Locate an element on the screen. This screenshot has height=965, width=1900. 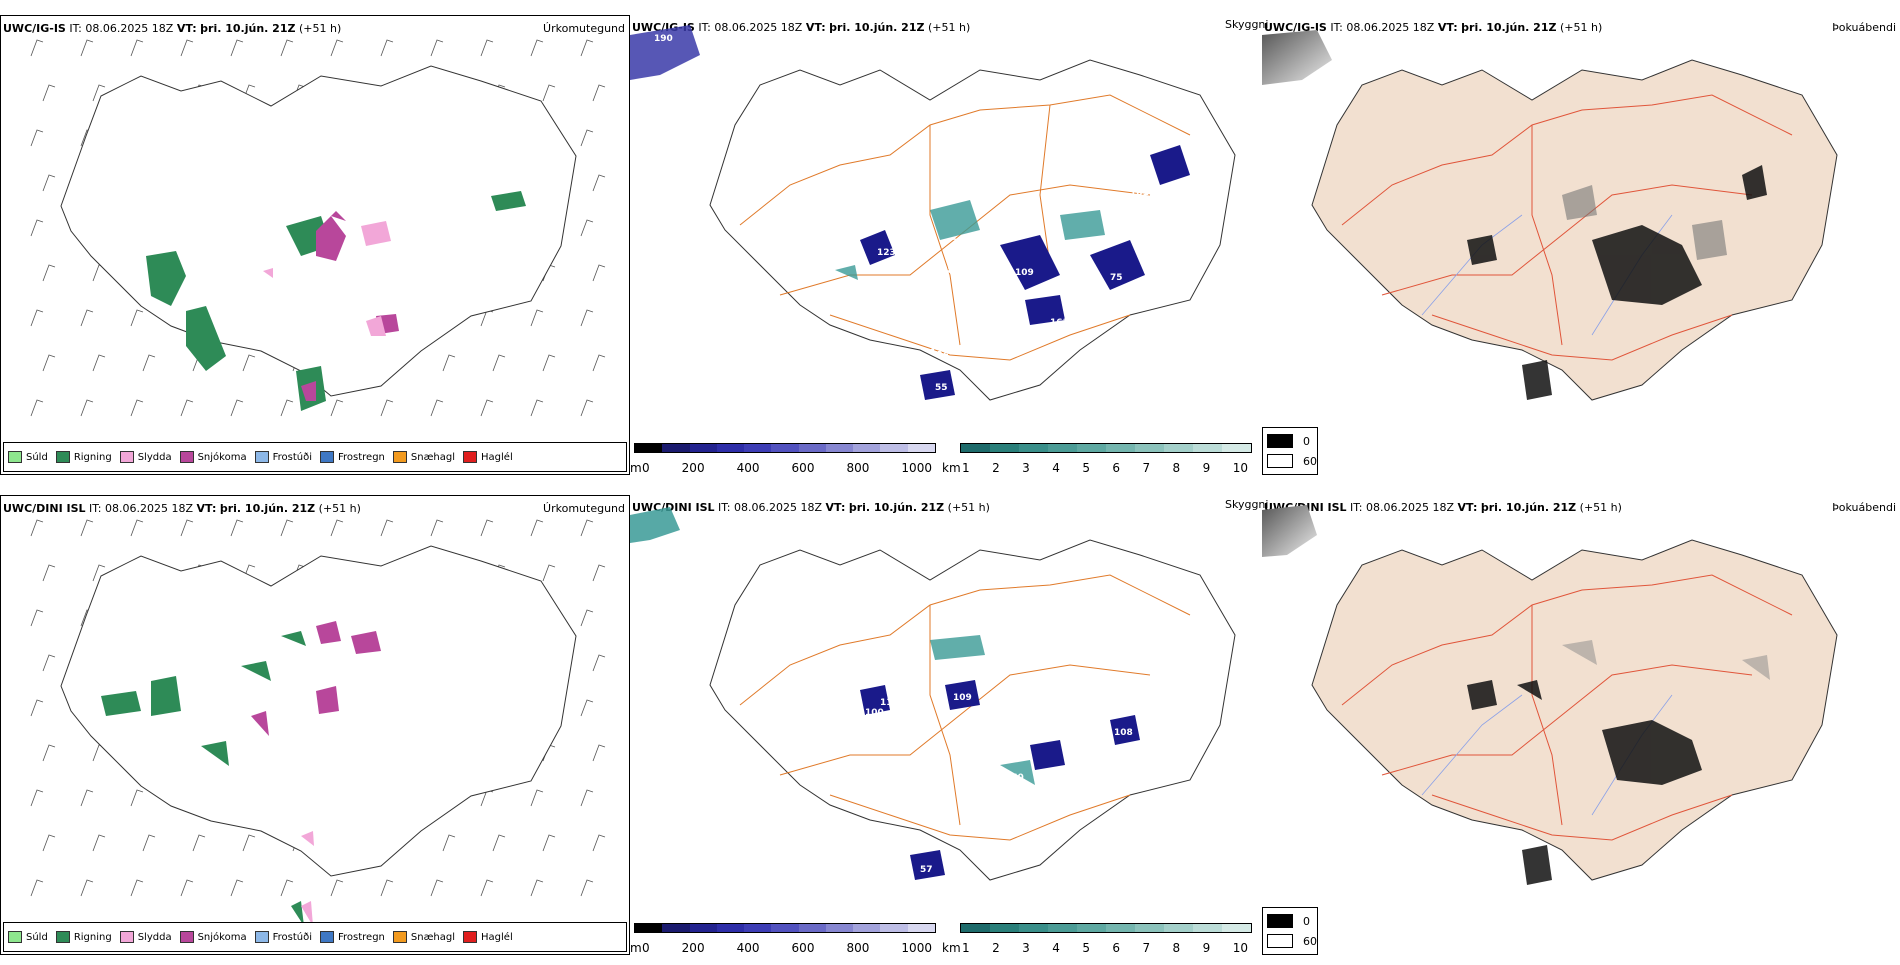
legend-item-snjokoma: Snjókoma is located at coordinates (213, 457).